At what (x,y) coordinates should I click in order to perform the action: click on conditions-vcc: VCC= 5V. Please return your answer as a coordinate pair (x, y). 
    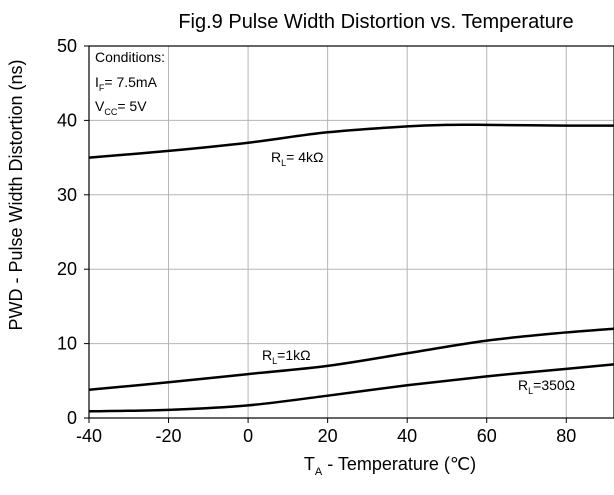
    Looking at the image, I should click on (121, 107).